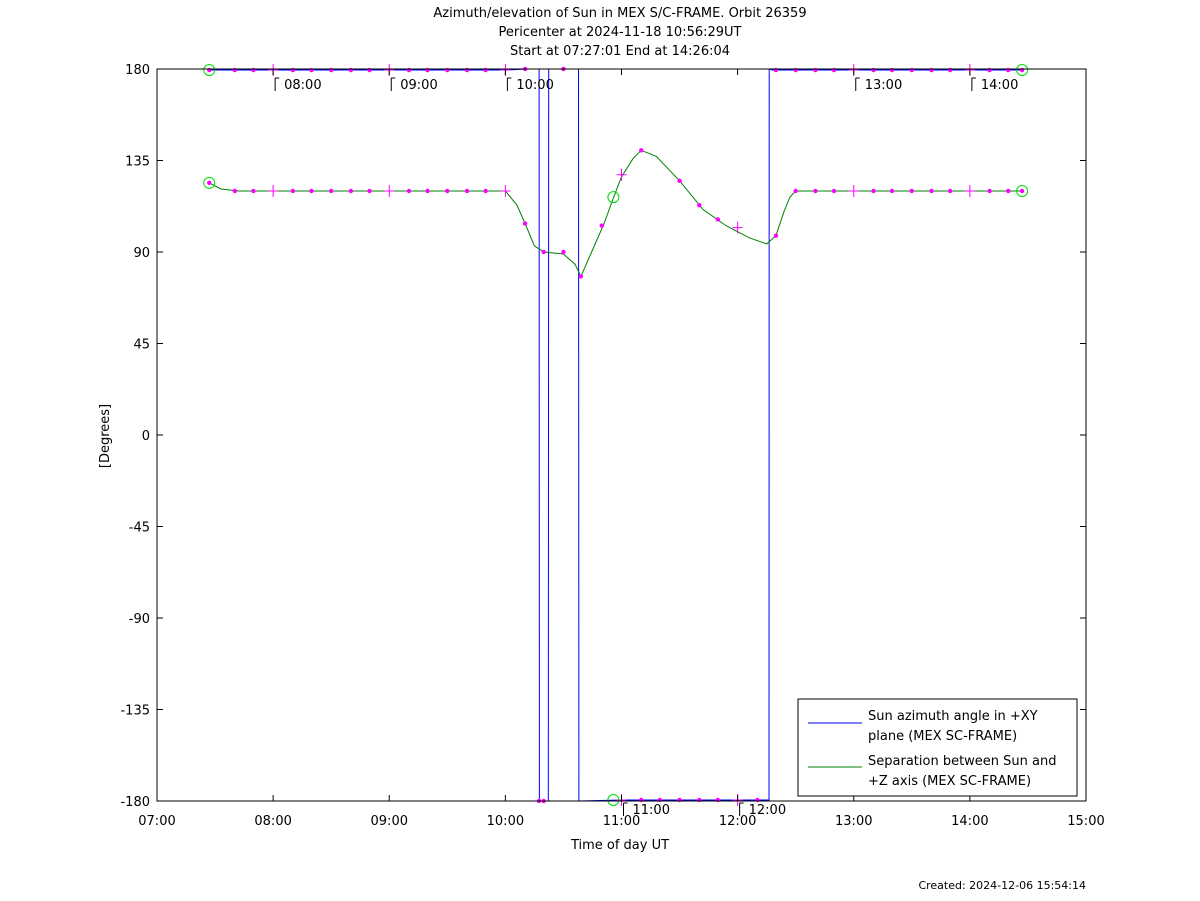 Image resolution: width=1200 pixels, height=901 pixels. I want to click on x-tick-label: 14:00, so click(969, 821).